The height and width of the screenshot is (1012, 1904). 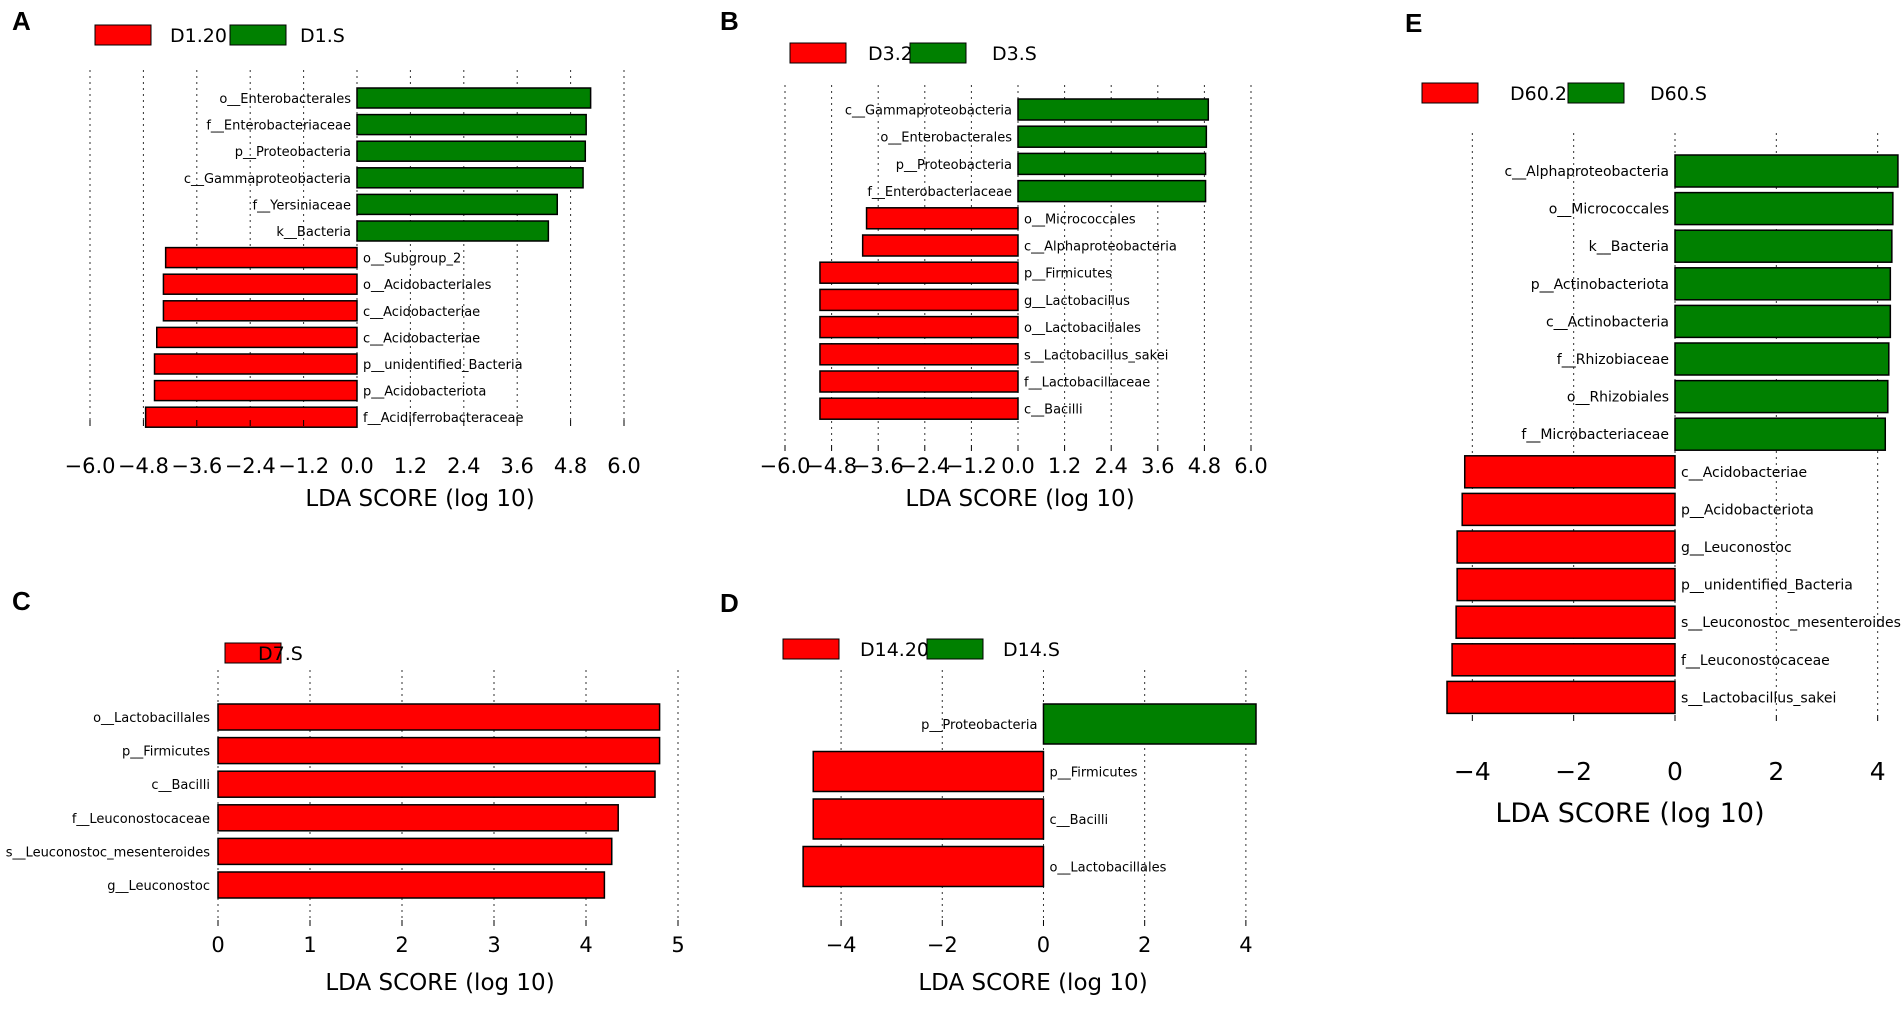 What do you see at coordinates (443, 418) in the screenshot?
I see `category-label: f__Acidiferrobacteraceae` at bounding box center [443, 418].